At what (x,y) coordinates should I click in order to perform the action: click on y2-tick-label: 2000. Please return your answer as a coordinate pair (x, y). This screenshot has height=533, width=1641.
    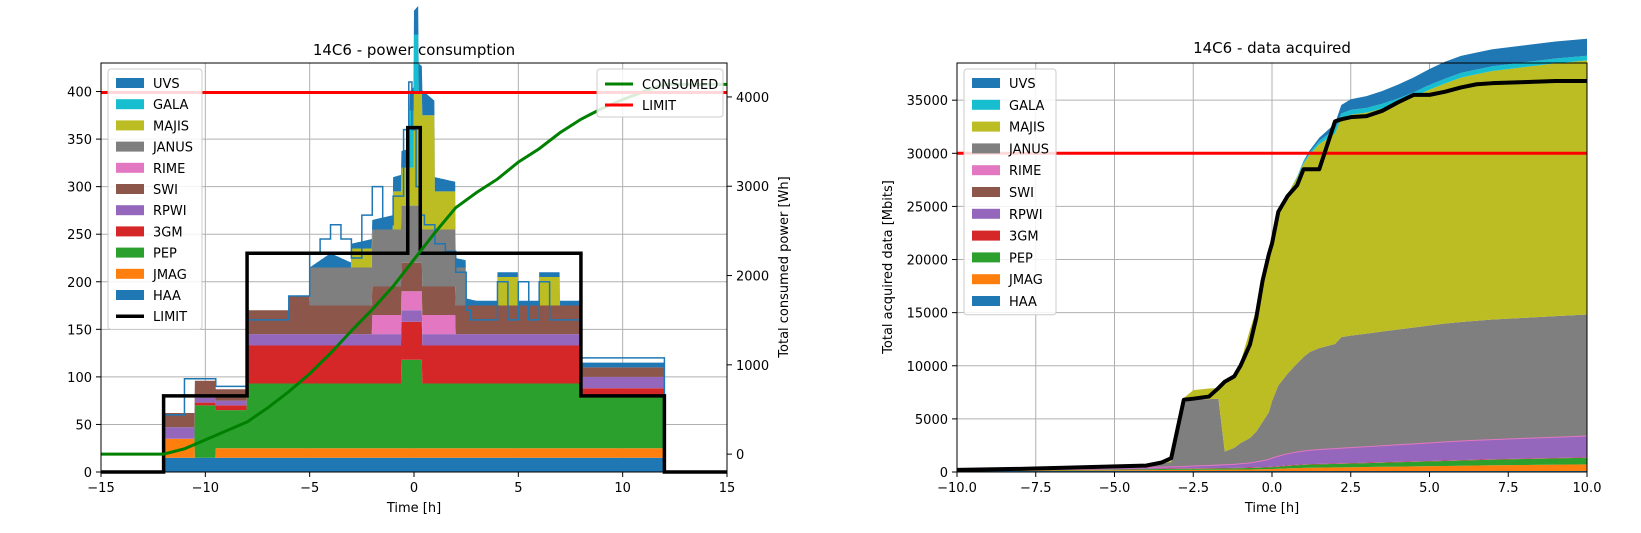
    Looking at the image, I should click on (752, 277).